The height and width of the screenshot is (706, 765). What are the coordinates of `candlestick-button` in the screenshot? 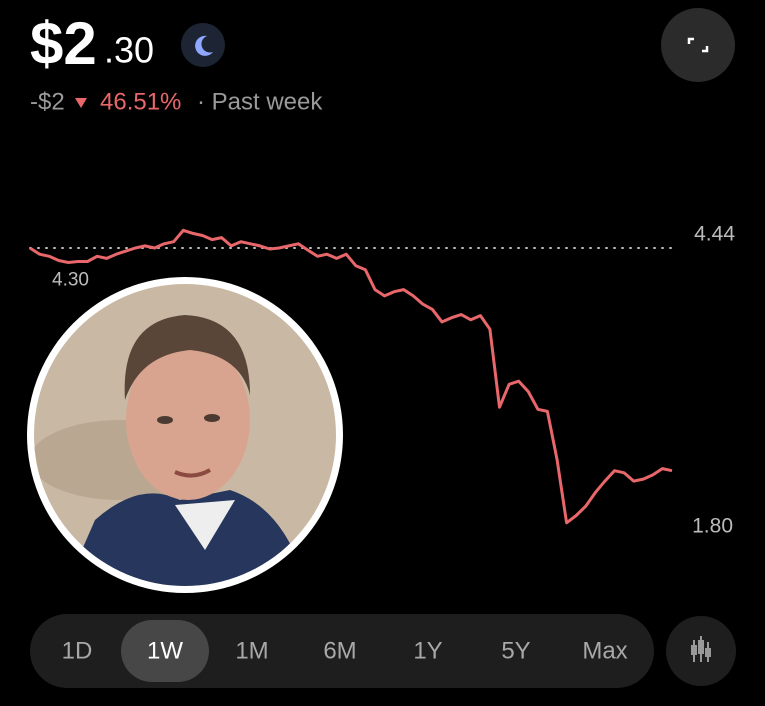 It's located at (701, 651).